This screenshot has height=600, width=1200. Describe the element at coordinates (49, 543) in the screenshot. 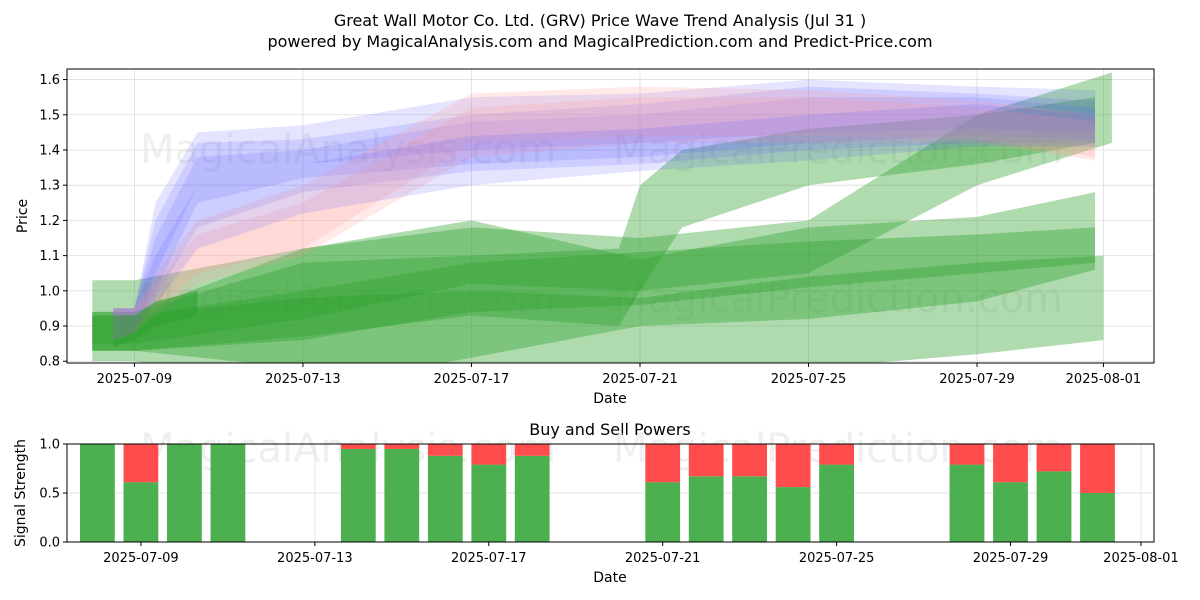

I see `power-ytick-label: 0.0` at that location.